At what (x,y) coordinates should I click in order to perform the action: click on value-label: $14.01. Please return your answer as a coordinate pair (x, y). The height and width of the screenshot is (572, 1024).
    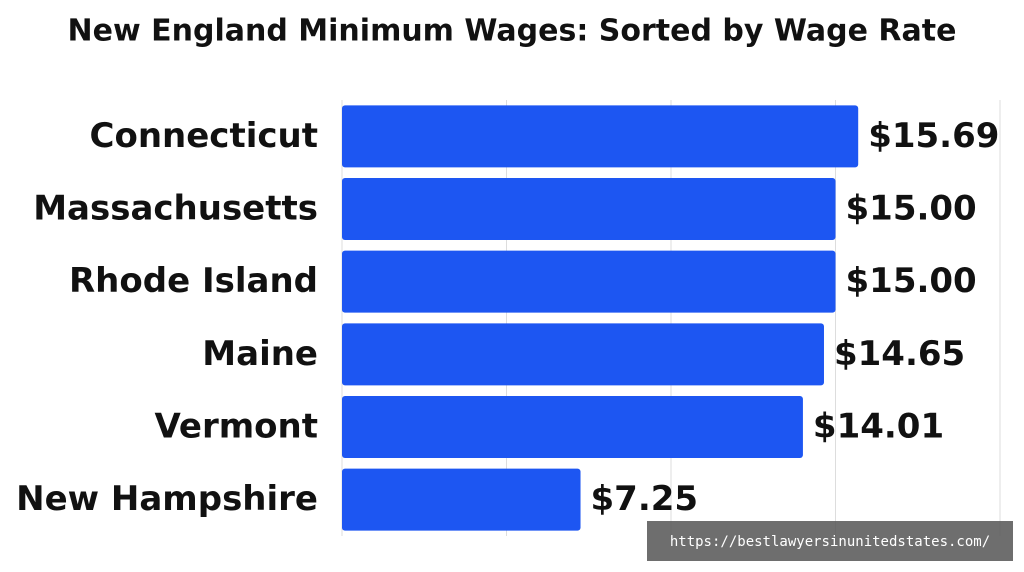
    Looking at the image, I should click on (878, 427).